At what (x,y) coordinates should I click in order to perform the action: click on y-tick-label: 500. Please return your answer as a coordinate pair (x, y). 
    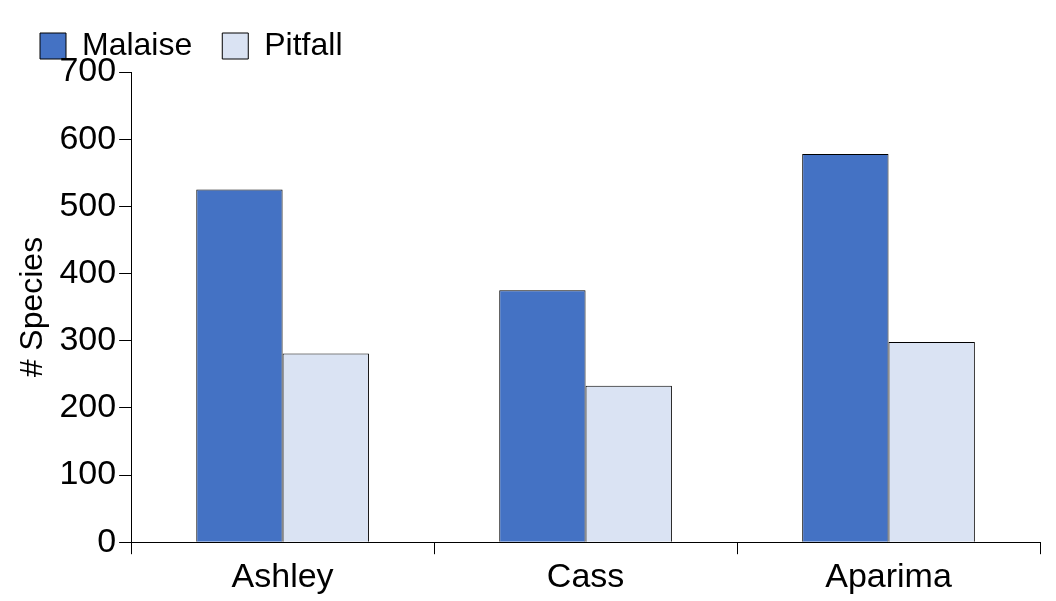
    Looking at the image, I should click on (88, 203).